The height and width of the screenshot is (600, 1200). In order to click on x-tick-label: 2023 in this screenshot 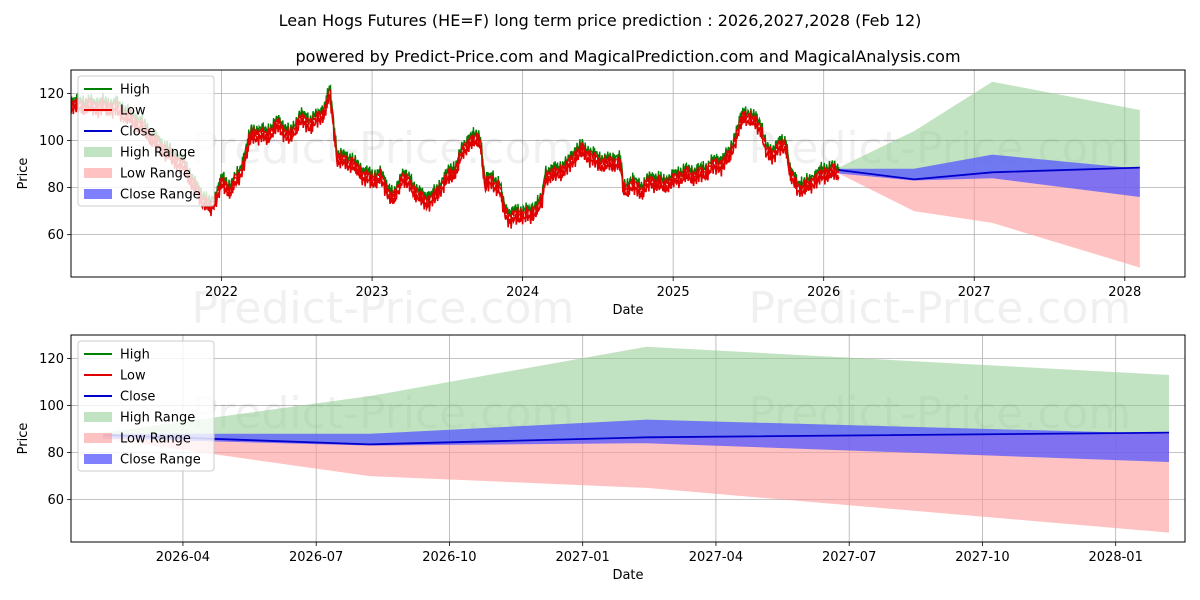, I will do `click(372, 292)`.